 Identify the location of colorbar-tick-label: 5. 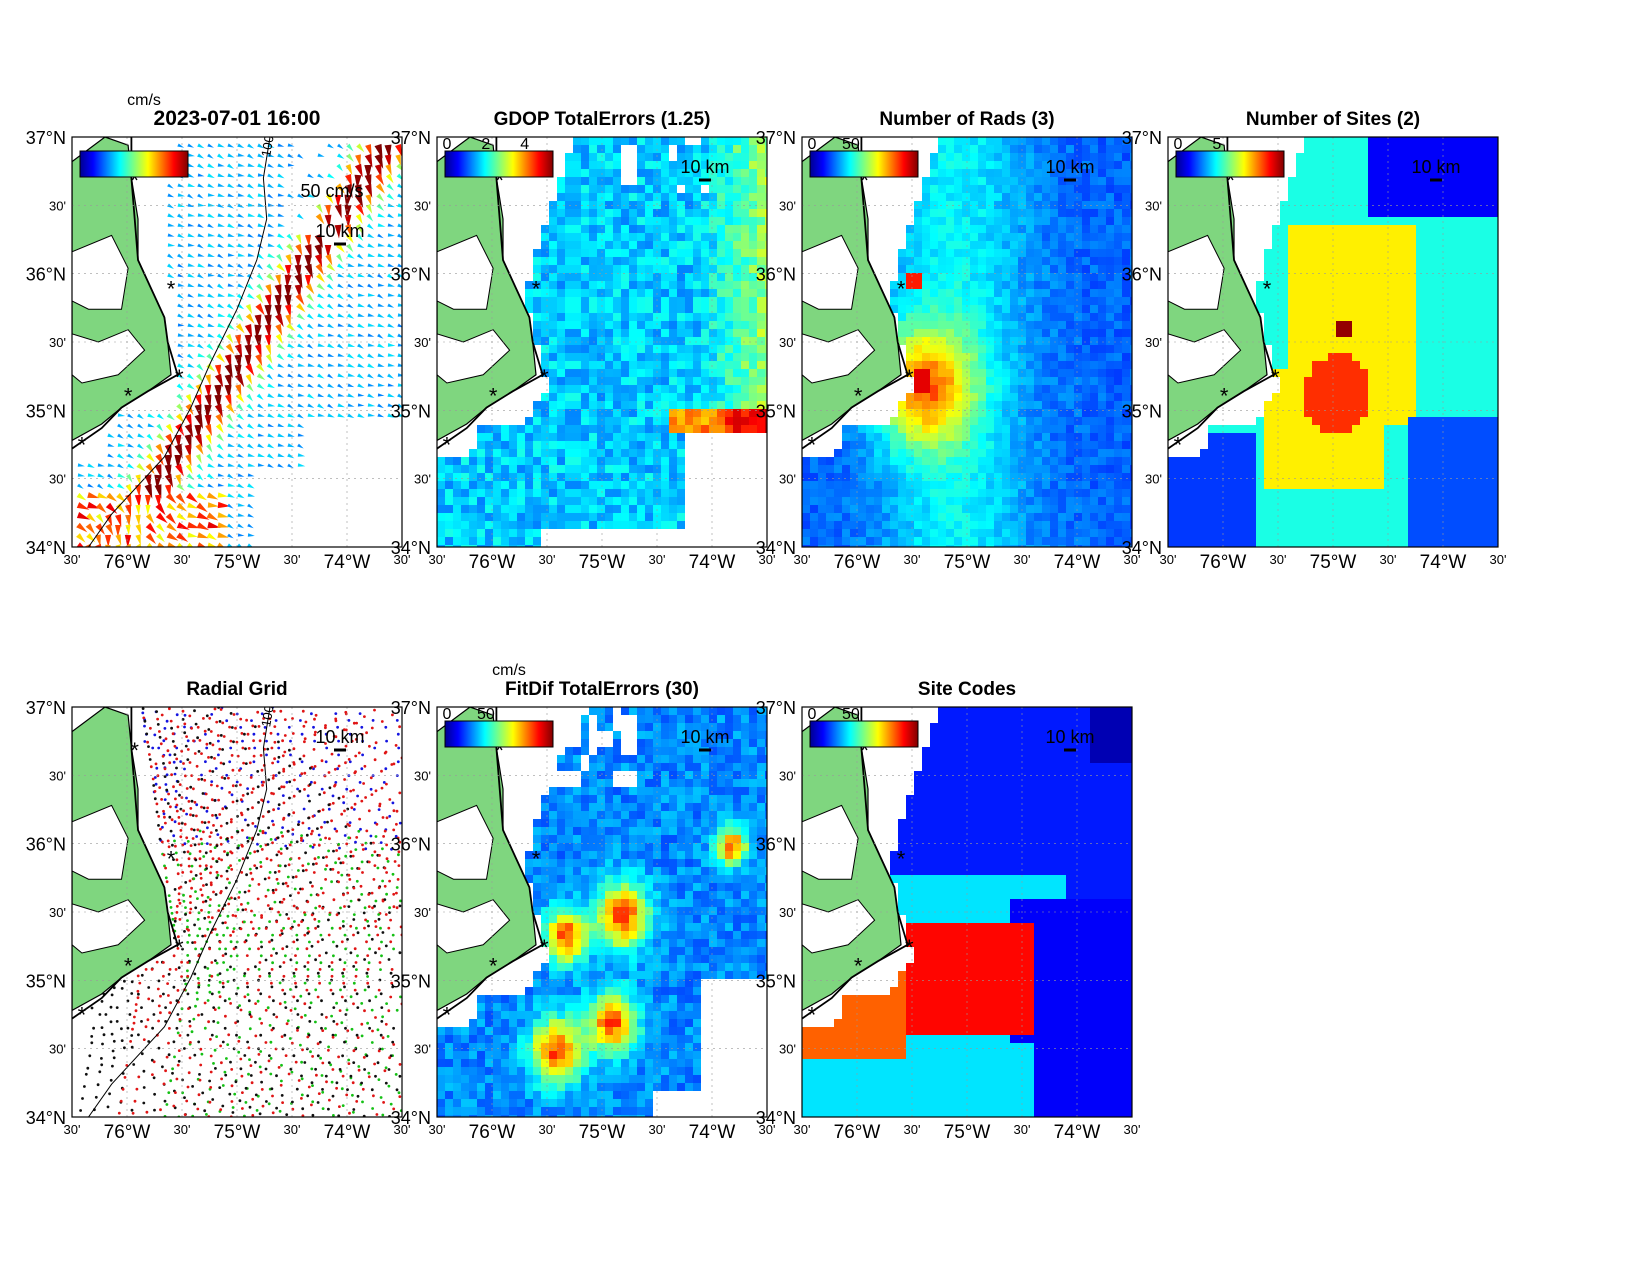
(1216, 144).